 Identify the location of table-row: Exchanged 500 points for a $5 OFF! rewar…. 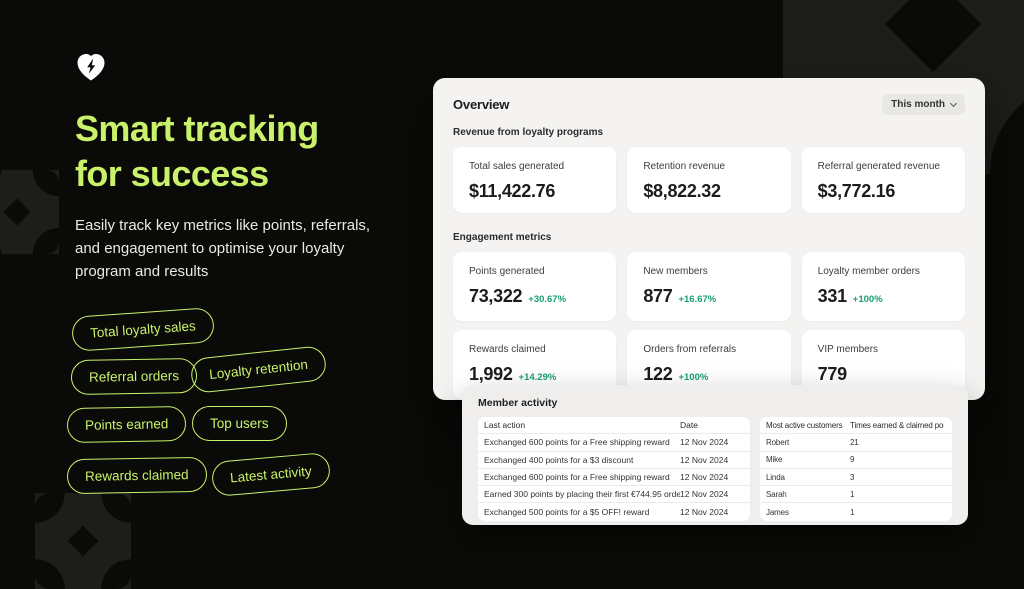
(614, 511).